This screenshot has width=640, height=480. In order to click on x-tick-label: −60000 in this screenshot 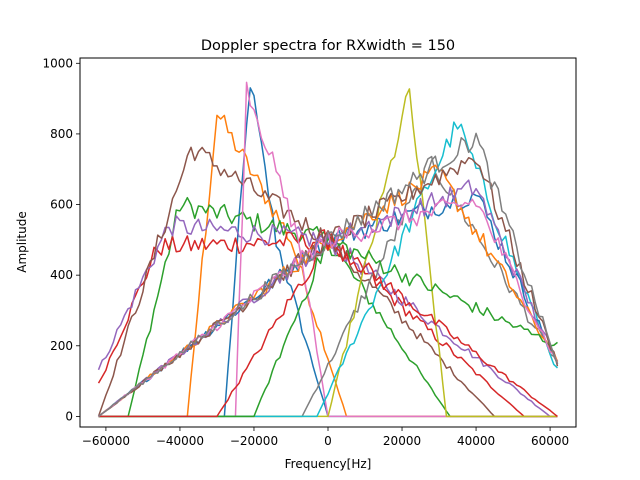, I will do `click(106, 441)`.